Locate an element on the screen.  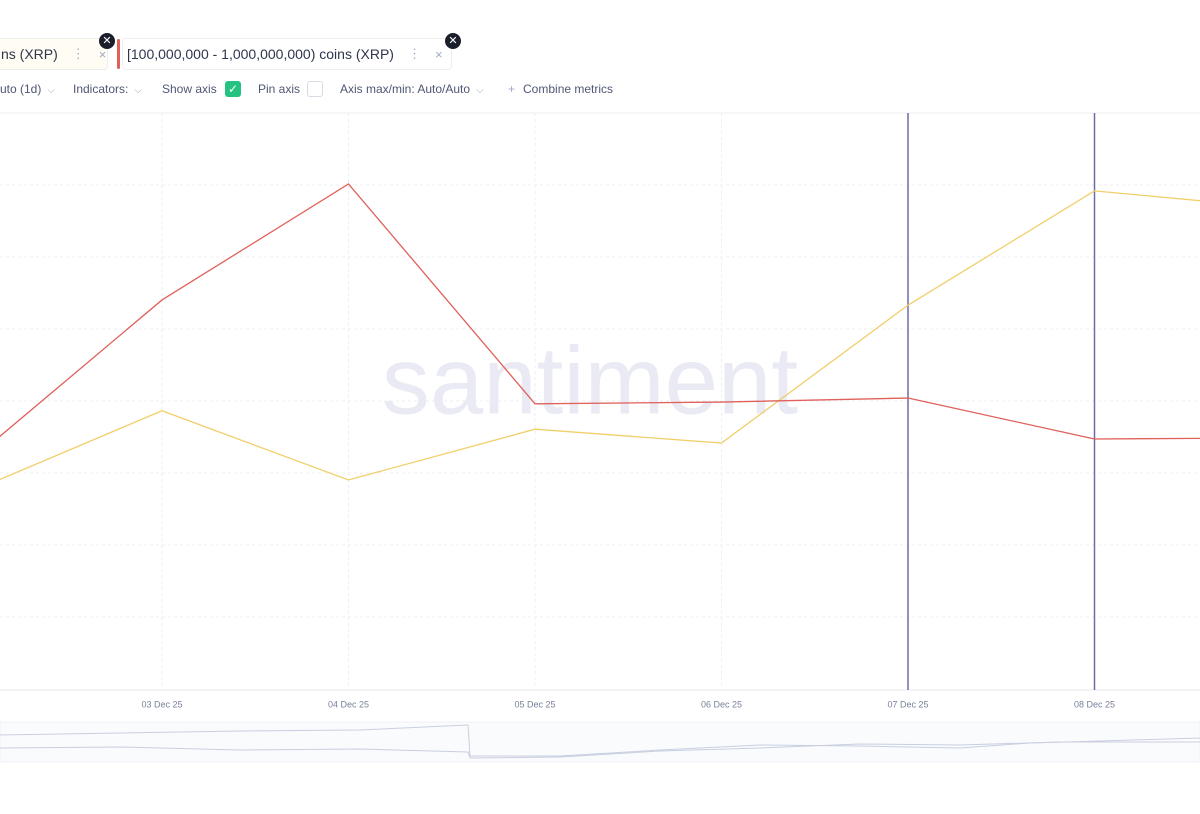
watermark: santiment is located at coordinates (590, 380).